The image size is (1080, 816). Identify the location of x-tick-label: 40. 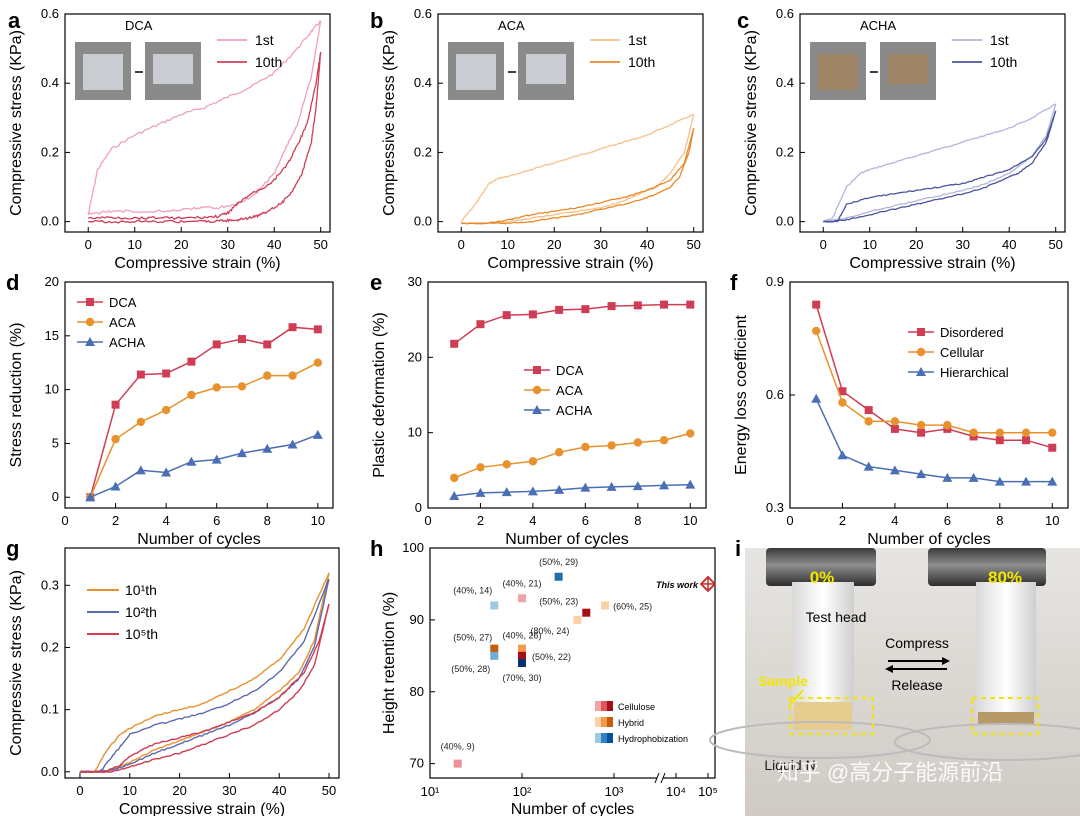
(279, 790).